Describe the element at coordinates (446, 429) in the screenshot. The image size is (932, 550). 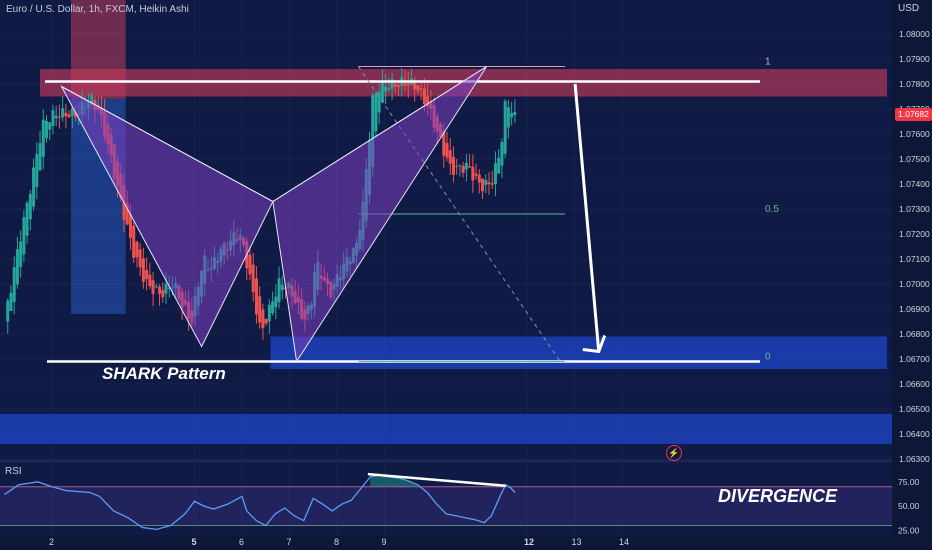
I see `lower-zone` at that location.